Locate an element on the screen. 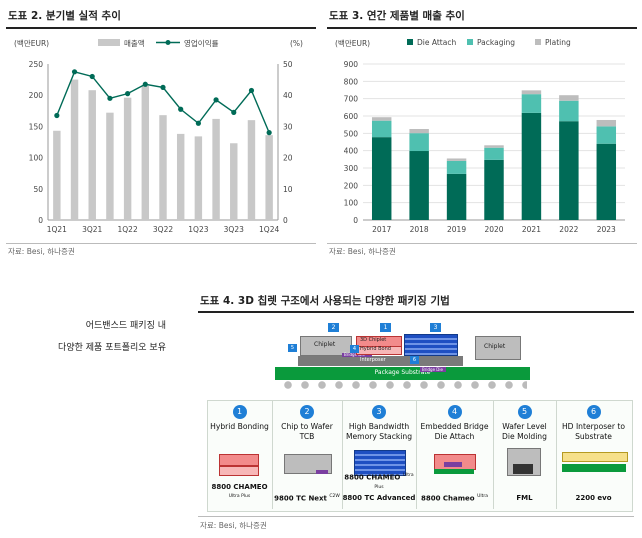 The width and height of the screenshot is (642, 538). left-chart-bottom-rule is located at coordinates (161, 243).